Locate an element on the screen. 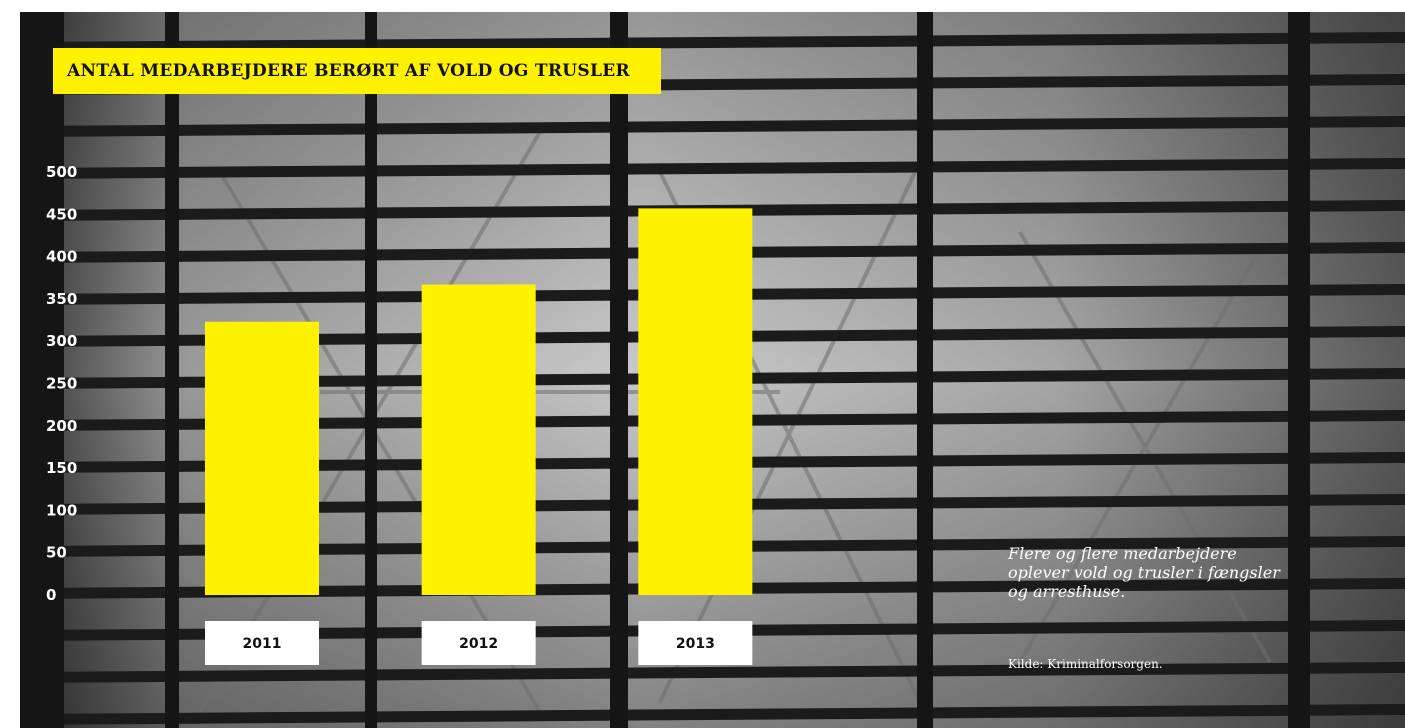 Image resolution: width=1405 pixels, height=728 pixels. y-tick-label: 500 is located at coordinates (61, 172).